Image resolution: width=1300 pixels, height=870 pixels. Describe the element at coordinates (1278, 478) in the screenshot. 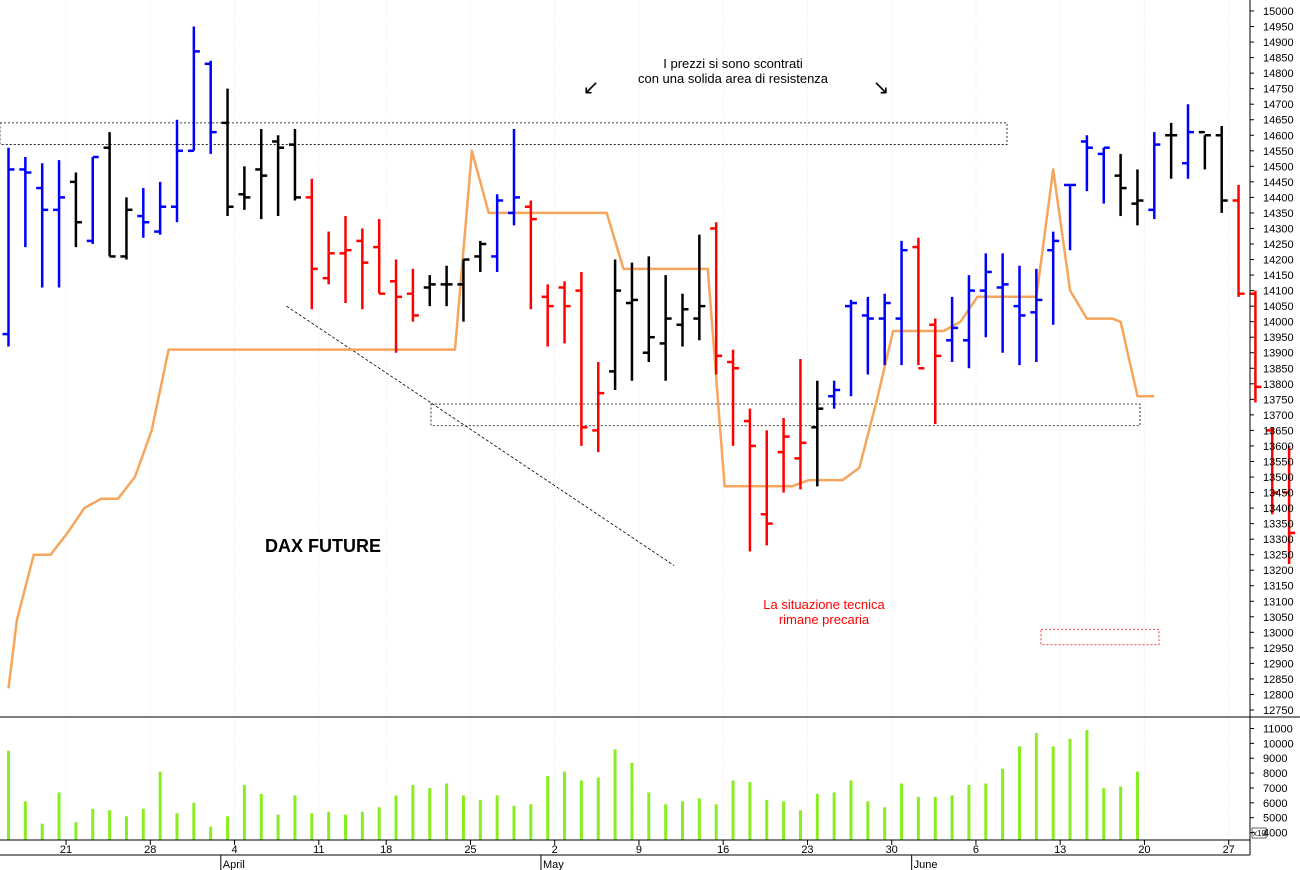

I see `price-tick-label: 13500` at that location.